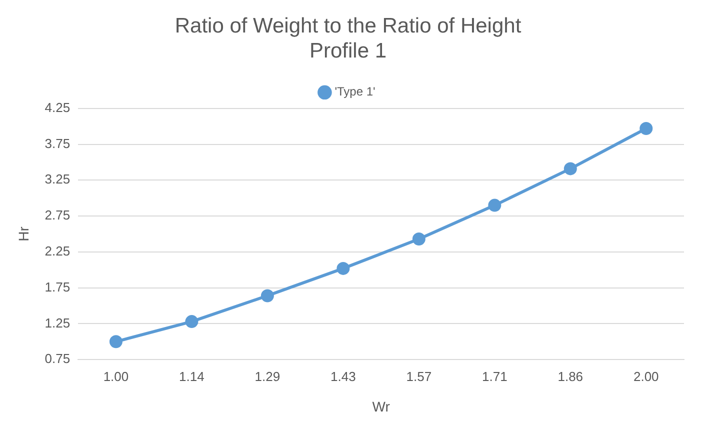  What do you see at coordinates (57, 107) in the screenshot?
I see `y-tick-label: 4.25` at bounding box center [57, 107].